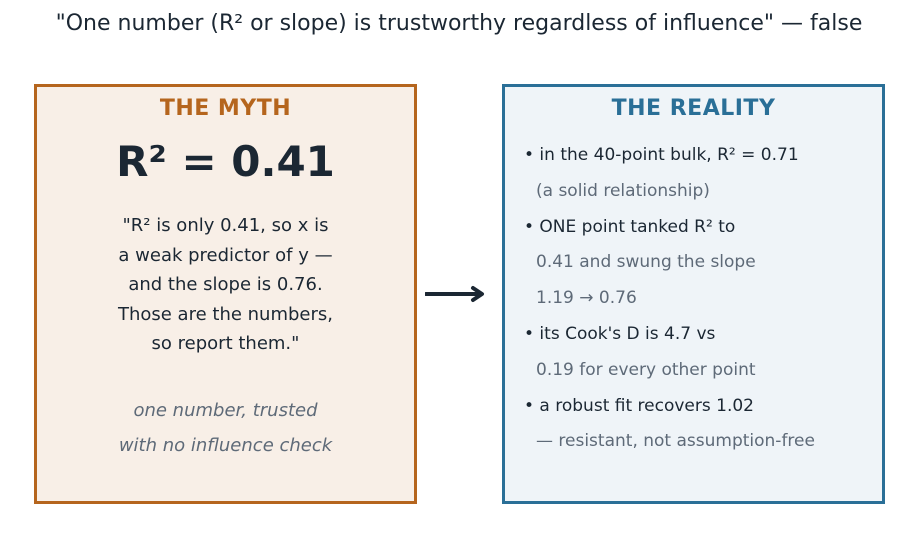  Describe the element at coordinates (225, 255) in the screenshot. I see `myth-quote-line: a weak predictor of y —` at that location.